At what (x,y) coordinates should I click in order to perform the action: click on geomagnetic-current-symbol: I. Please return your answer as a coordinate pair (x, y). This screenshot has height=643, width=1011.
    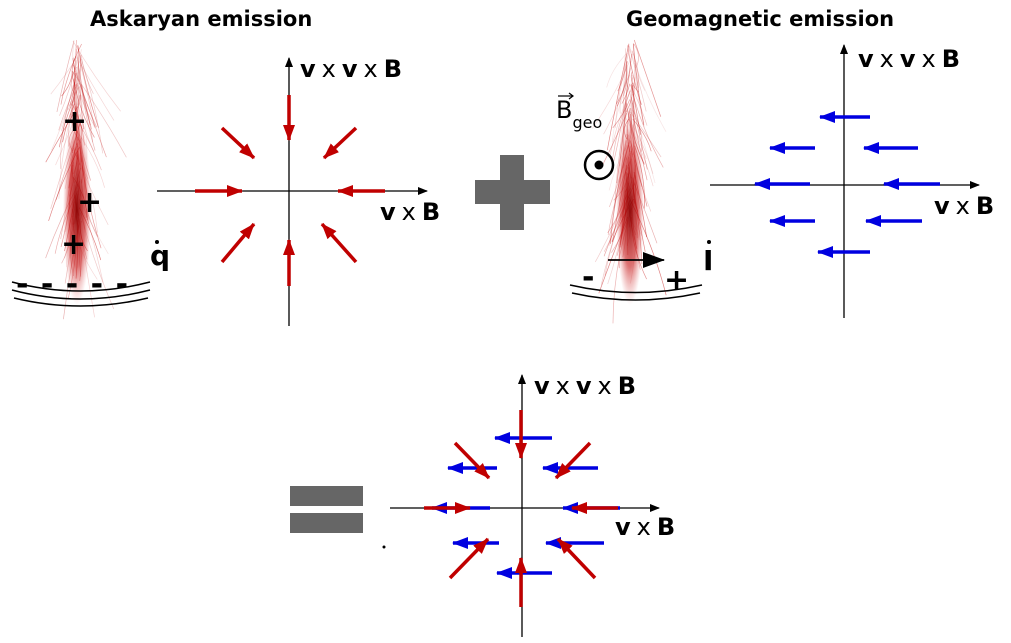
    Looking at the image, I should click on (708, 260).